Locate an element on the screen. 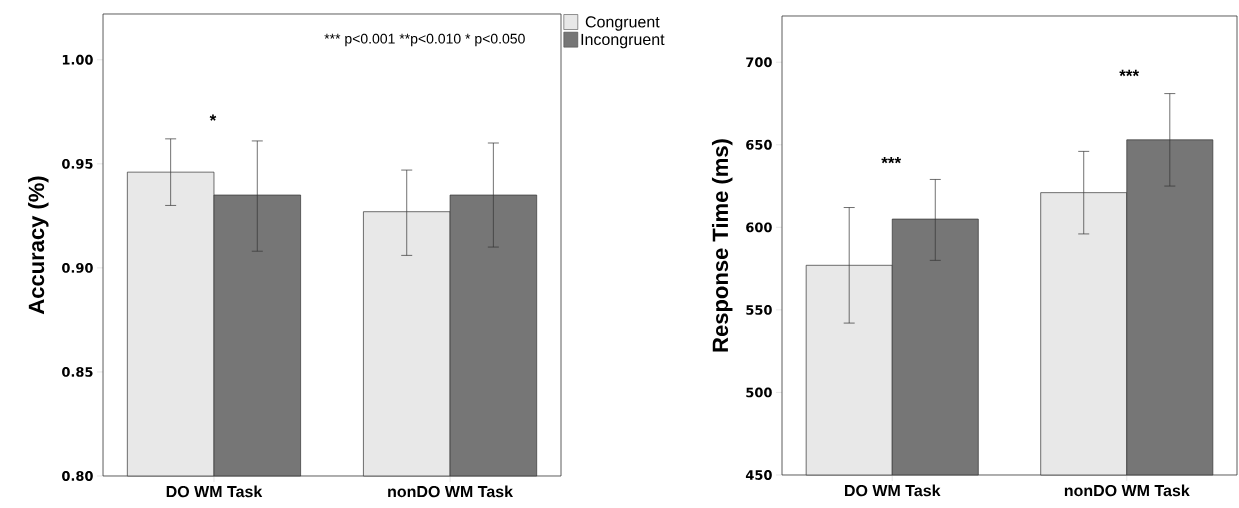 This screenshot has width=1239, height=508. y-tick-label: 1.00 is located at coordinates (77, 59).